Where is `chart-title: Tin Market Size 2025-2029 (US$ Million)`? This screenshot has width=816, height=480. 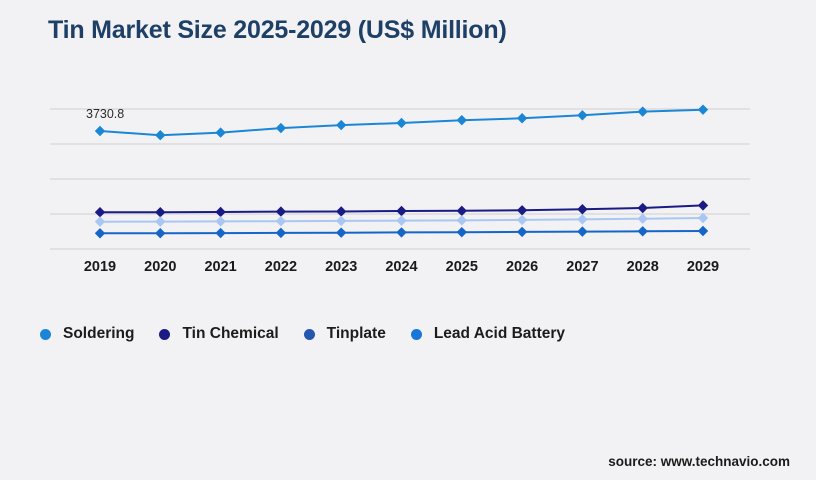 chart-title: Tin Market Size 2025-2029 (US$ Million) is located at coordinates (277, 30).